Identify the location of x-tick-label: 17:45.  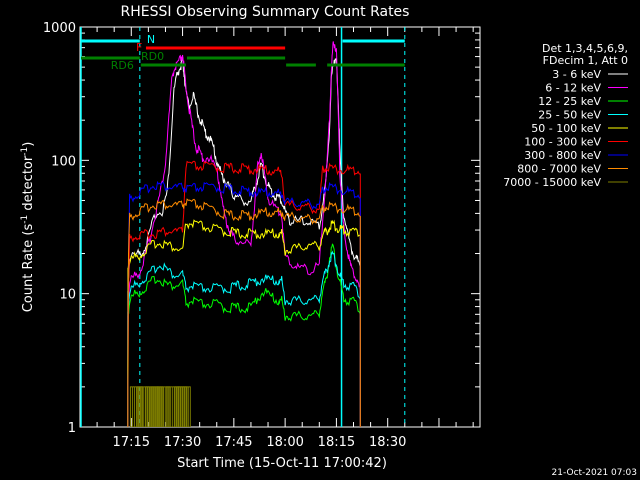
(233, 442).